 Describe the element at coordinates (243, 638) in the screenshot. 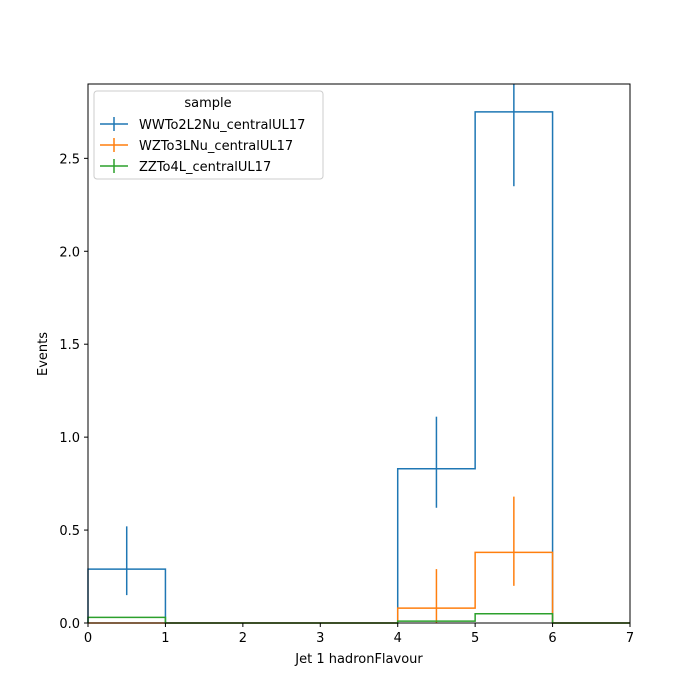

I see `x-tick-label: 2` at that location.